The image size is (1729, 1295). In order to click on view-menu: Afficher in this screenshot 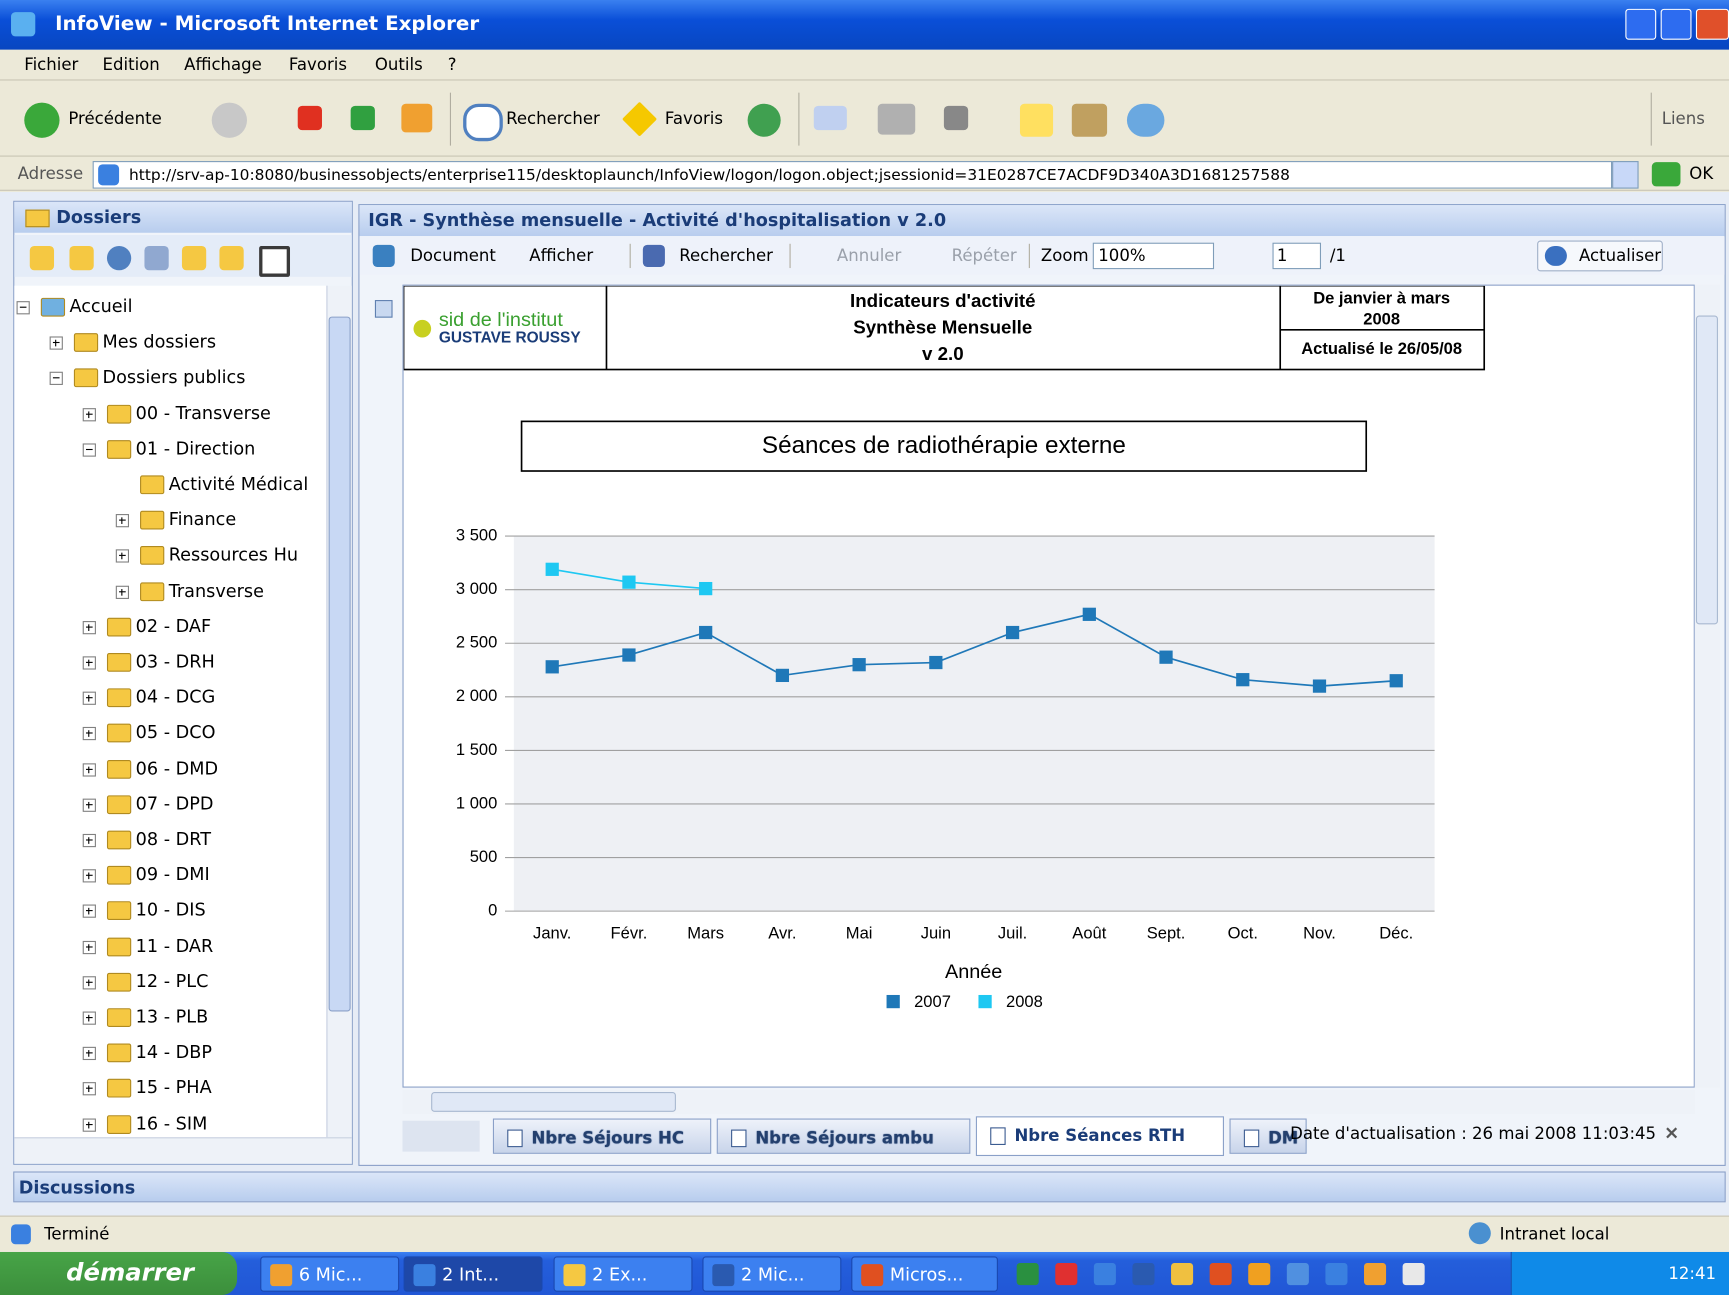, I will do `click(561, 255)`.